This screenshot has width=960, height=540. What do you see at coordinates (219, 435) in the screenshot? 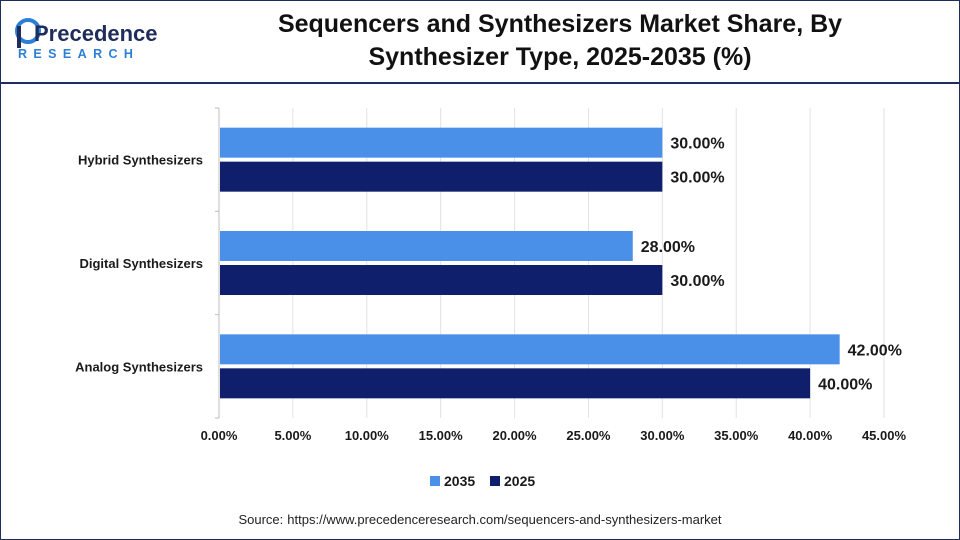
I see `x-tick-label: 0.00%` at bounding box center [219, 435].